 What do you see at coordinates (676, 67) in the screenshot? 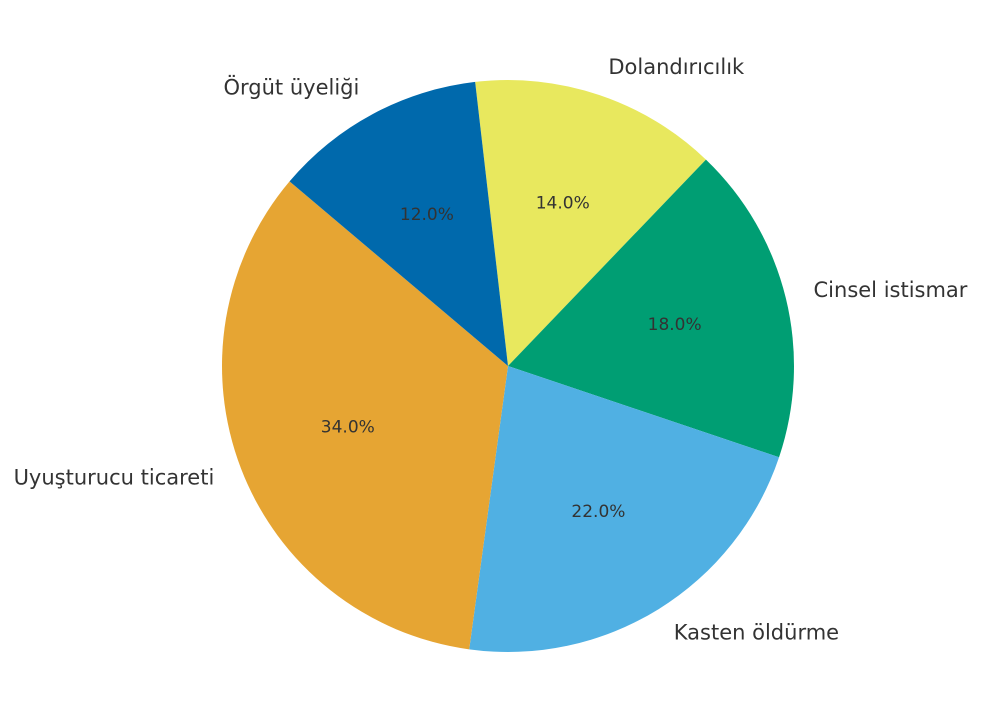
I see `slice-label: Dolandırıcılık` at bounding box center [676, 67].